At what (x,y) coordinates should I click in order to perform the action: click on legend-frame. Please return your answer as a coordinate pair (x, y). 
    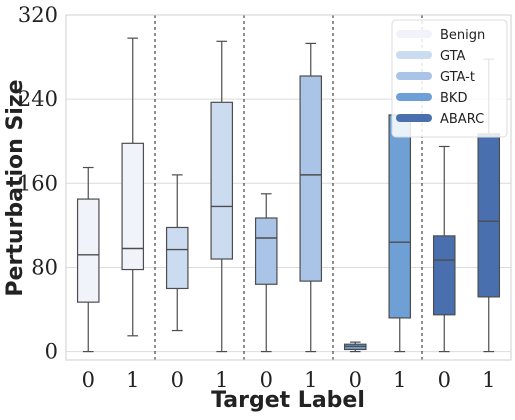
    Looking at the image, I should click on (449, 78).